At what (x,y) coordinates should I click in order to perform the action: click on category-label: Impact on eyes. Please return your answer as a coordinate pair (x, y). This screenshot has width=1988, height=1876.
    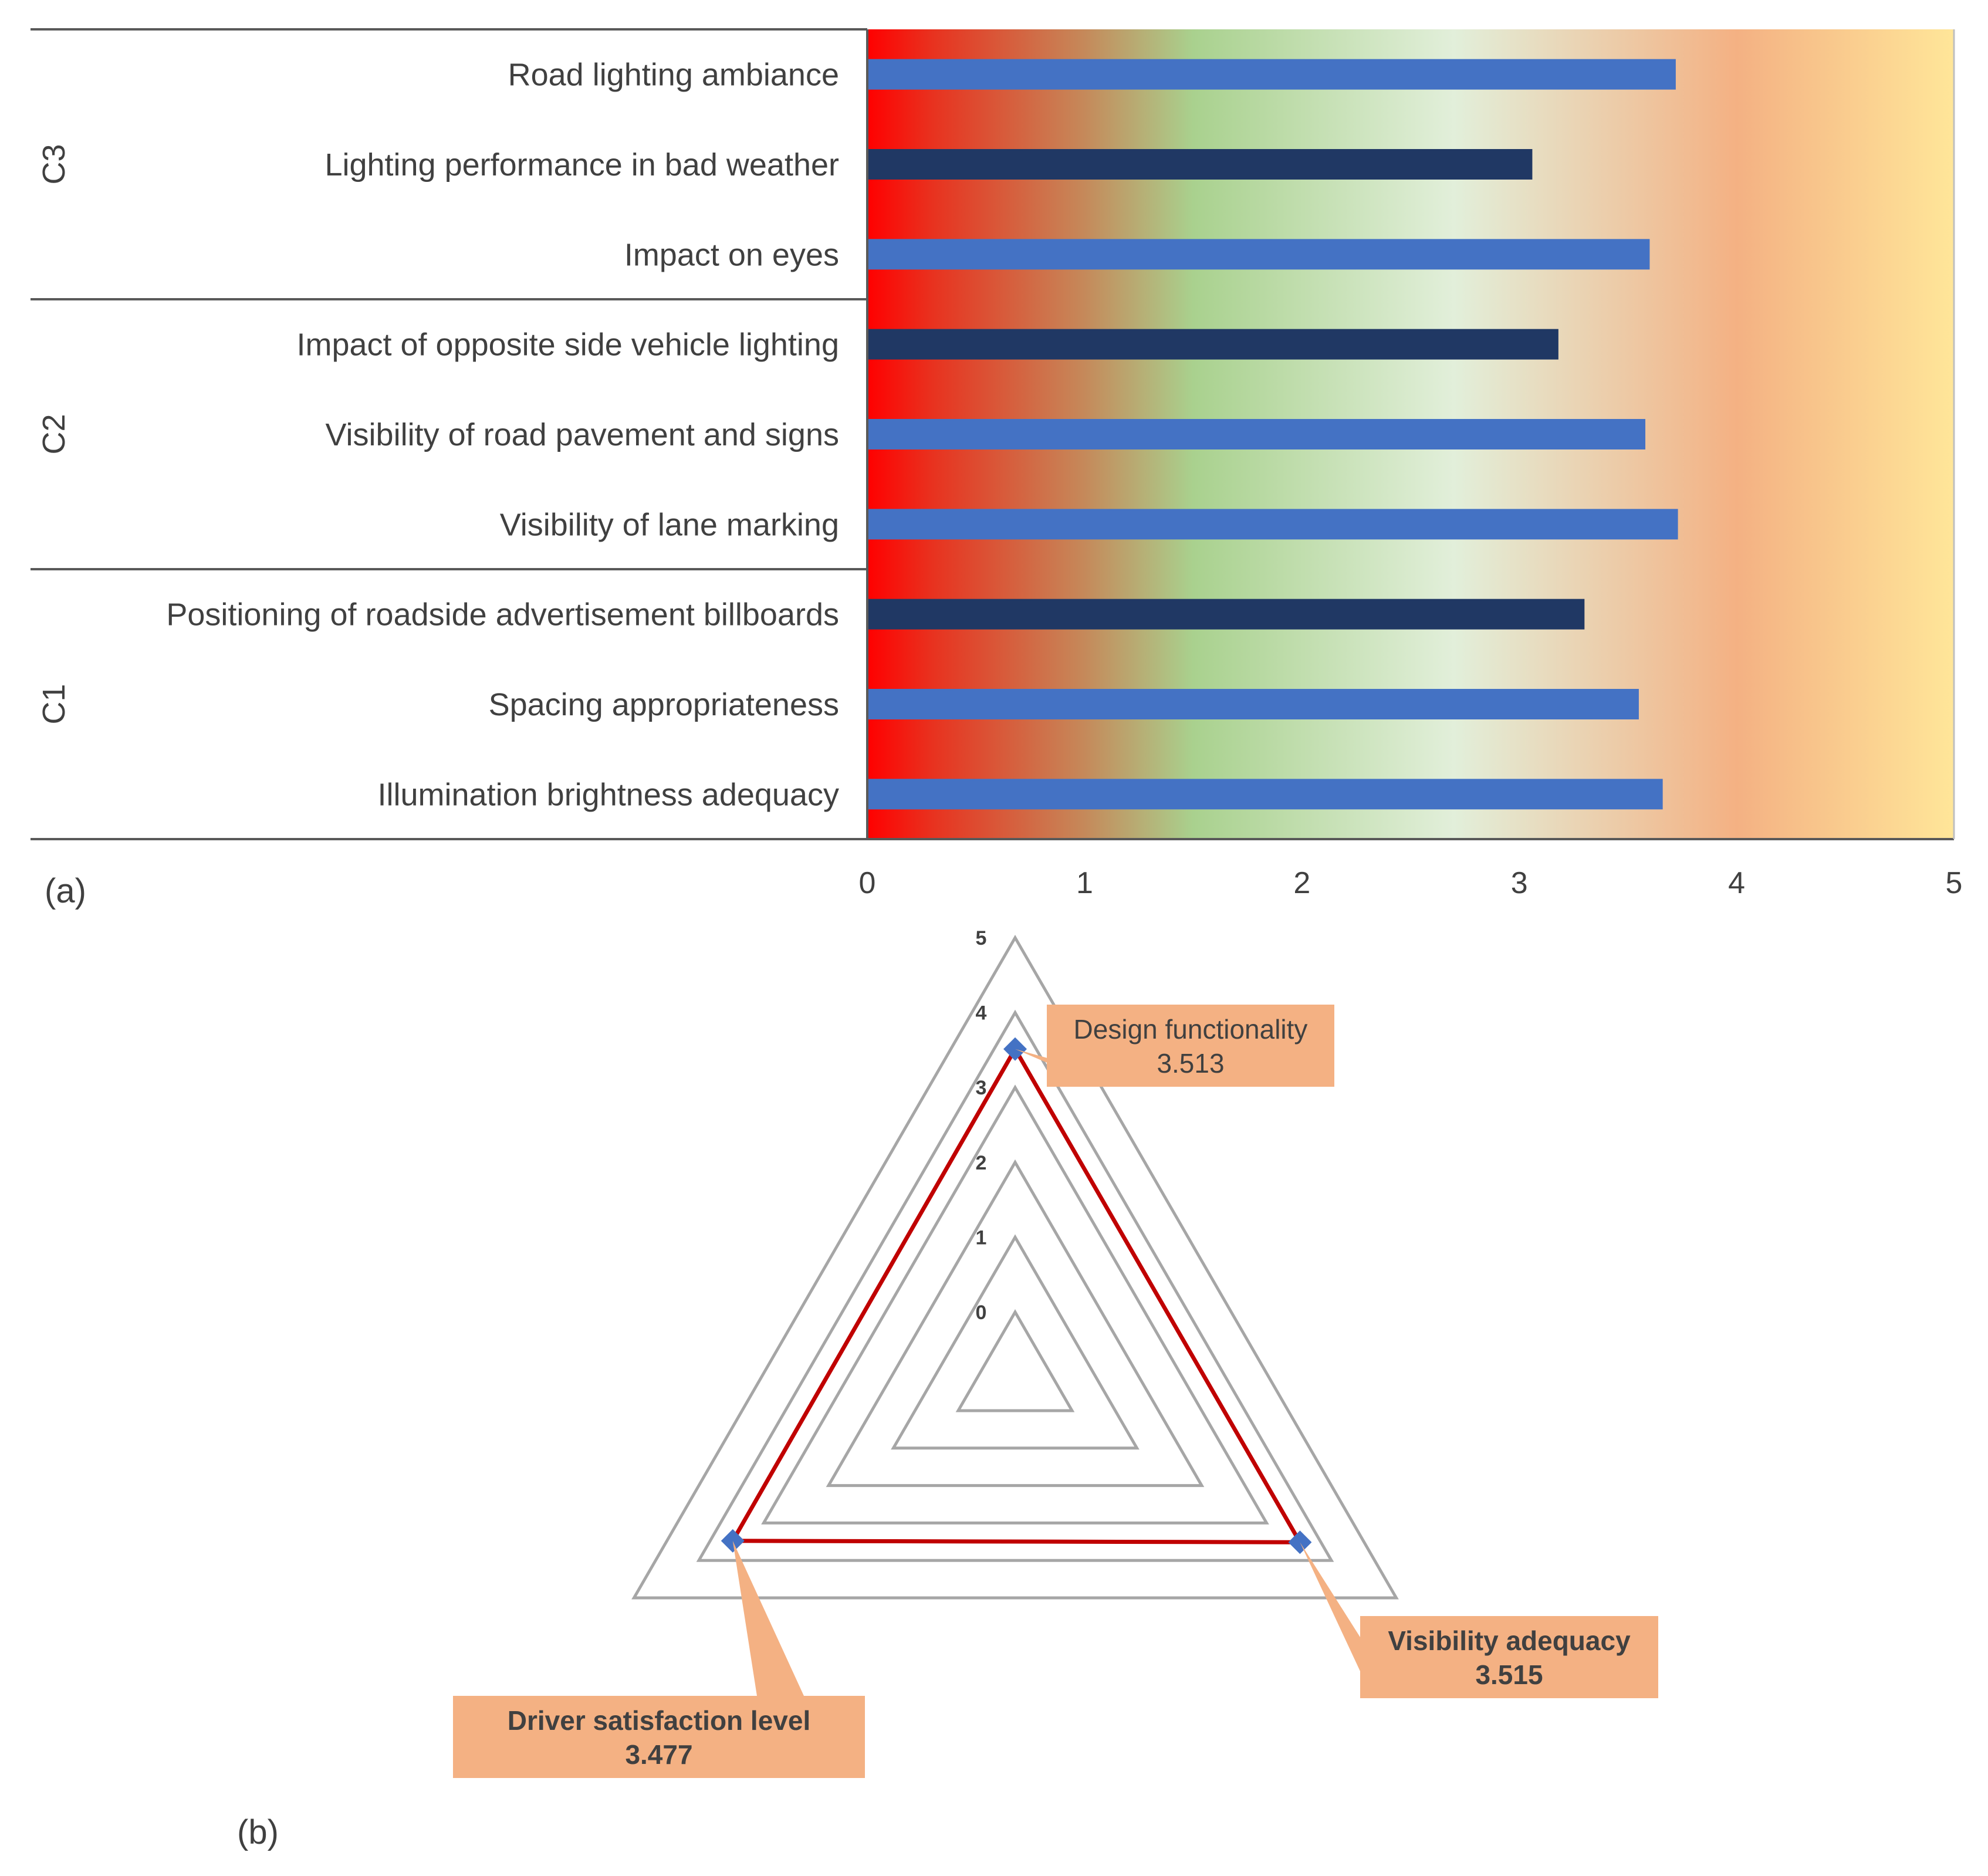
    Looking at the image, I should click on (731, 255).